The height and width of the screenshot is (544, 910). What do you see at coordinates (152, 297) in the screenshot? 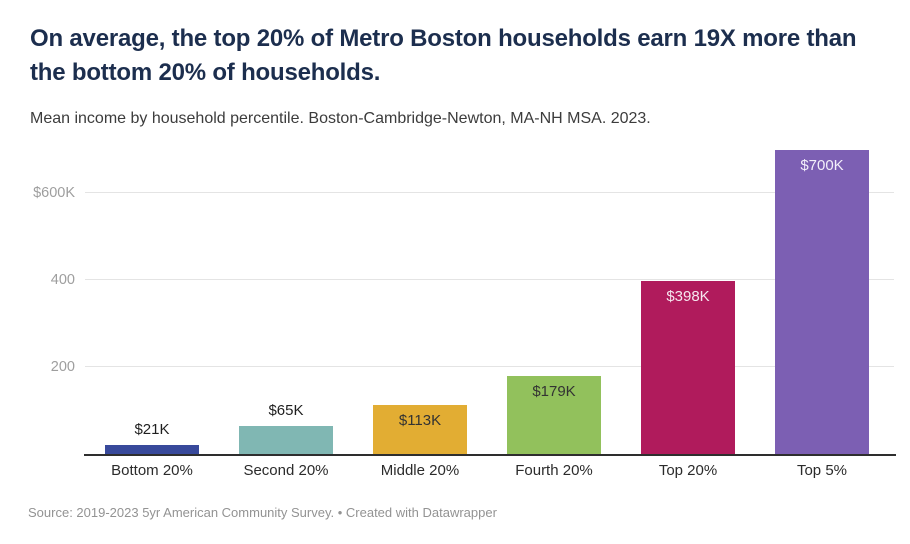
I see `bar-slot-bottom-20: $21K` at bounding box center [152, 297].